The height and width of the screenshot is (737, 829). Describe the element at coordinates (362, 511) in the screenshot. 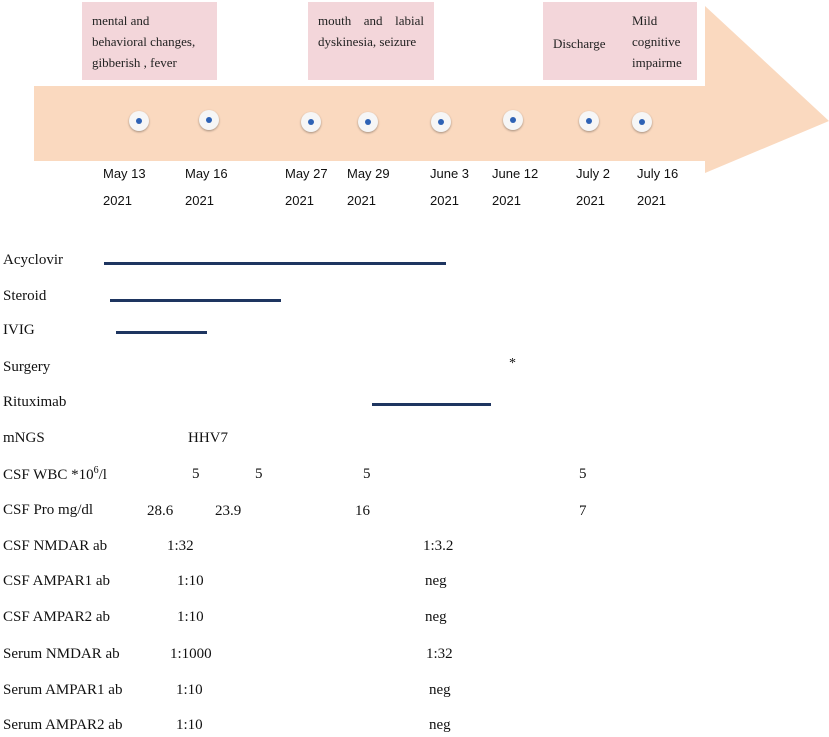

I see `csf-pro-value: 16` at that location.